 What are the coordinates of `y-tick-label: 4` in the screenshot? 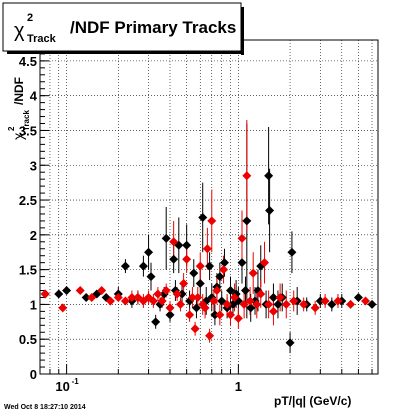 It's located at (34, 96).